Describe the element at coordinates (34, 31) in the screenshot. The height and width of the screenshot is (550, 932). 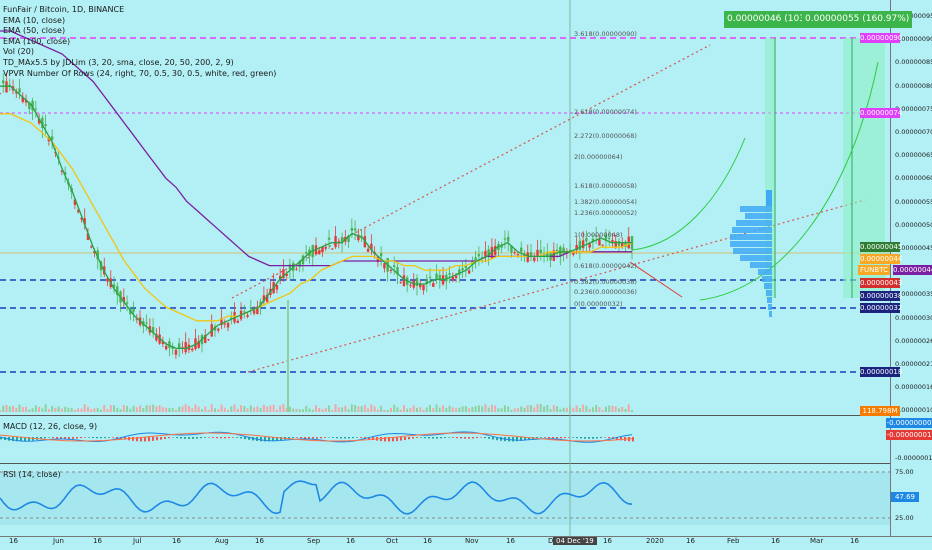
I see `legend-ema50: EMA (50, close)` at that location.